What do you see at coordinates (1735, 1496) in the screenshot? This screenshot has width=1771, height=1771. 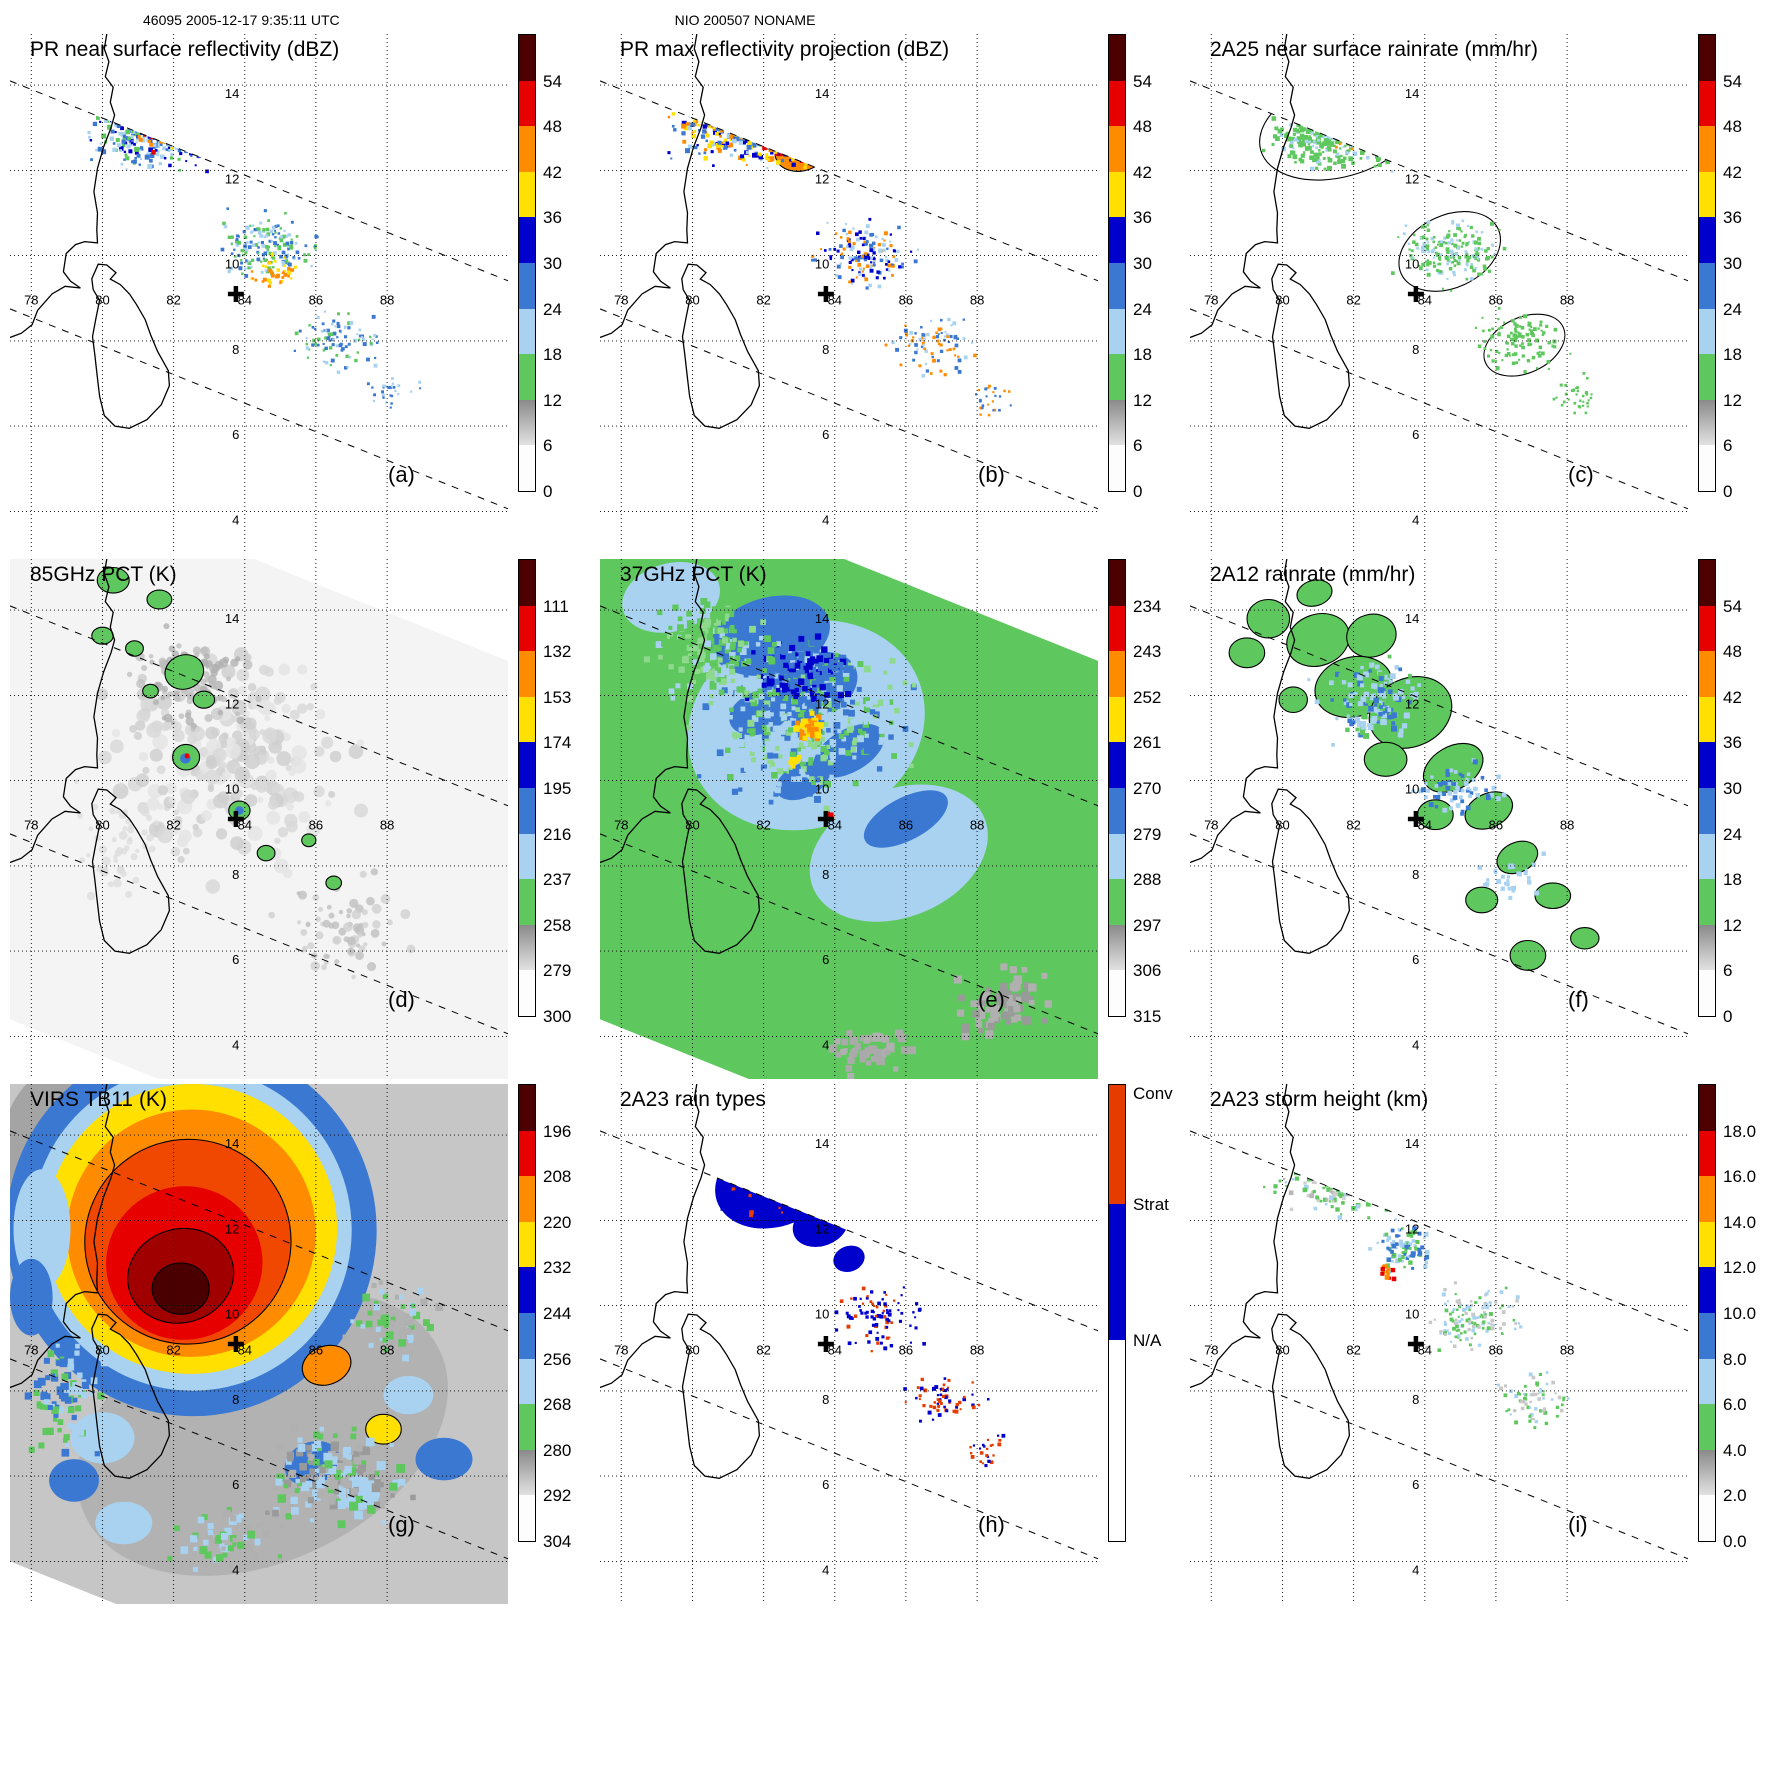 I see `colorbar-tick: 2.0` at bounding box center [1735, 1496].